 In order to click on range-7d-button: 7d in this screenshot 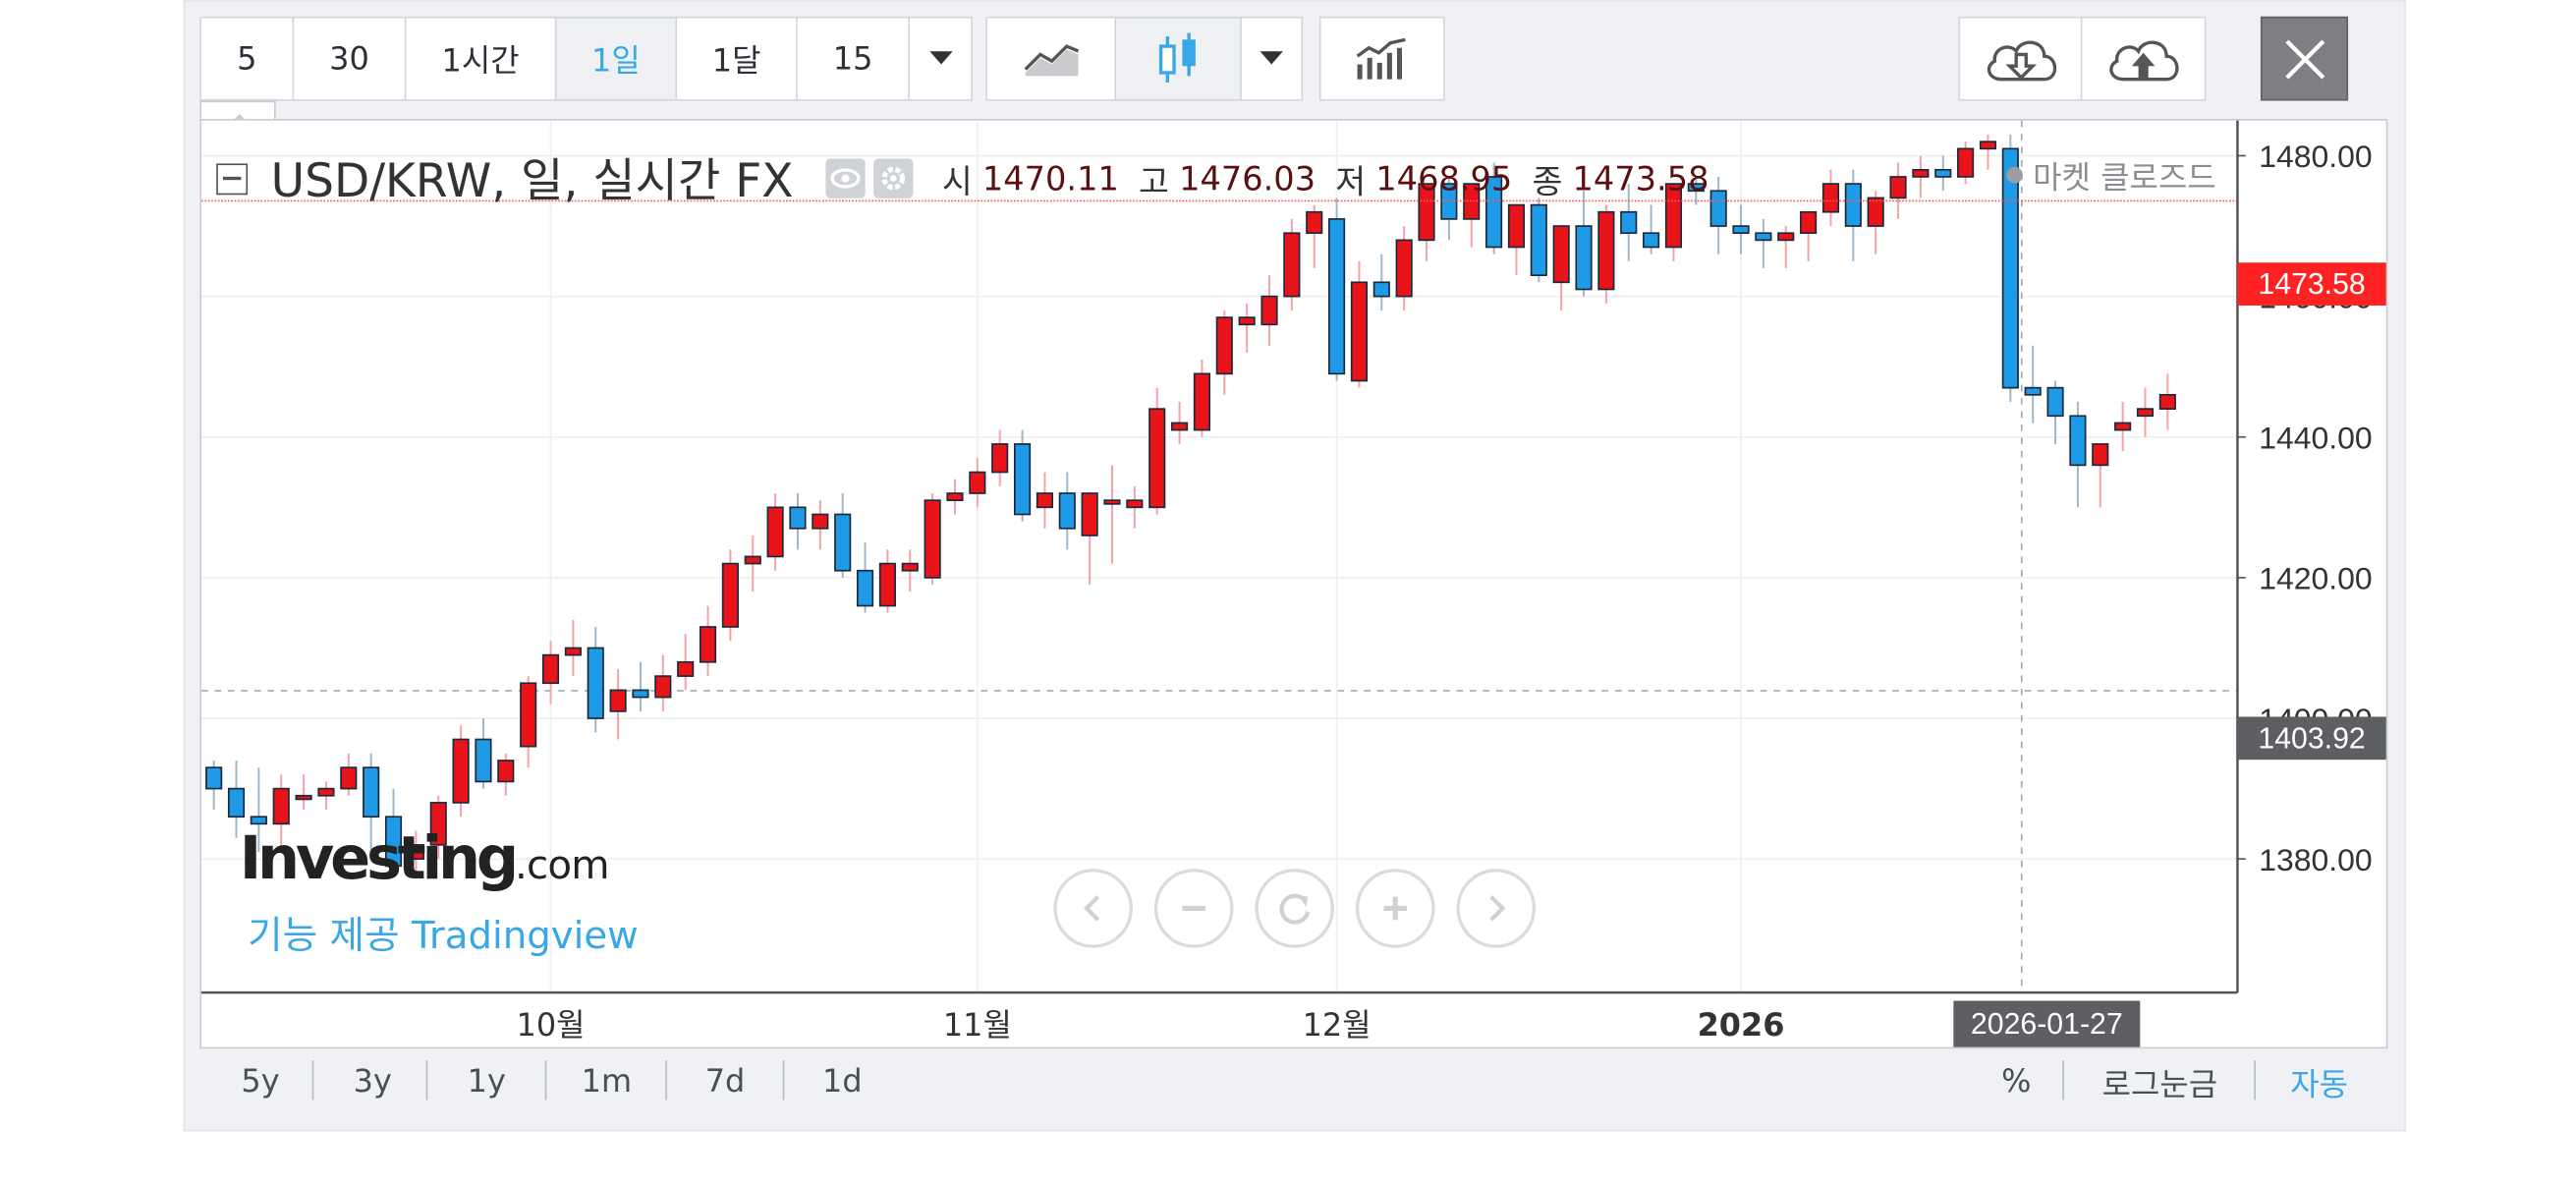, I will do `click(725, 1082)`.